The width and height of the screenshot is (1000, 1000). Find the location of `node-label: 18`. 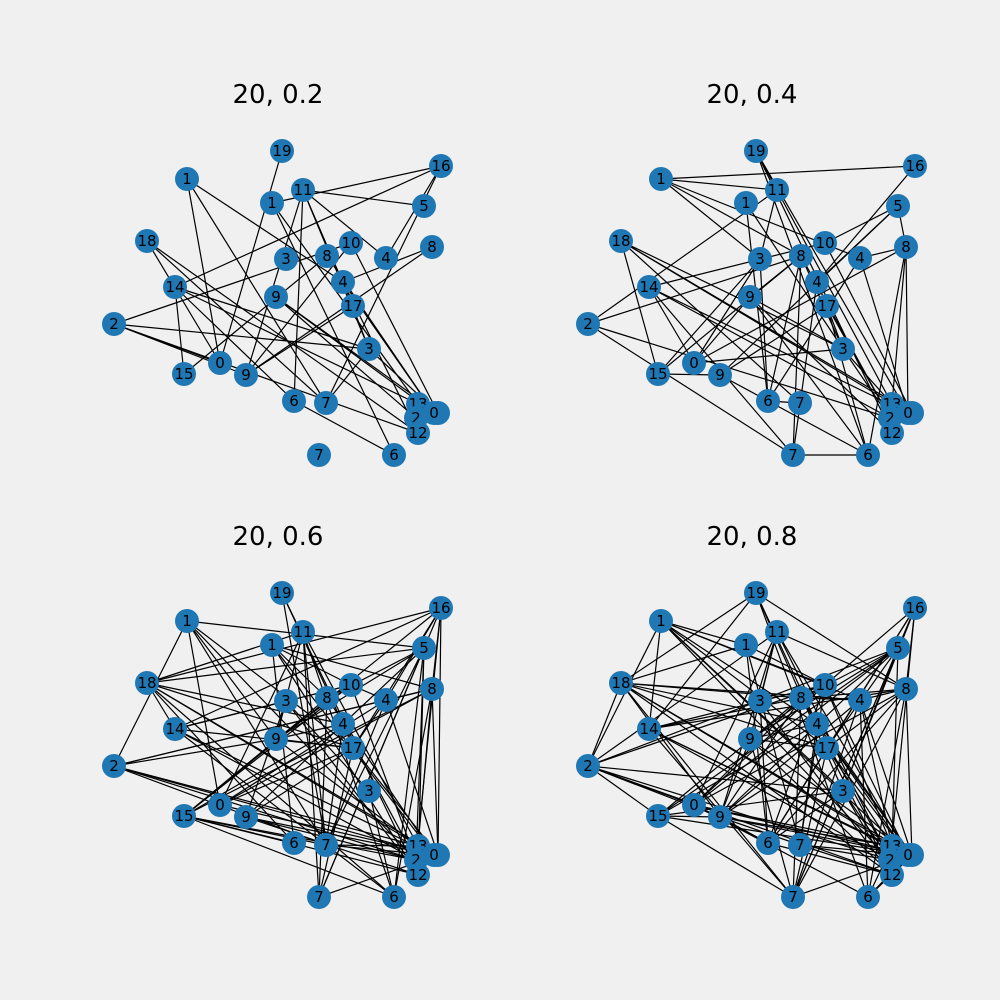

node-label: 18 is located at coordinates (620, 683).